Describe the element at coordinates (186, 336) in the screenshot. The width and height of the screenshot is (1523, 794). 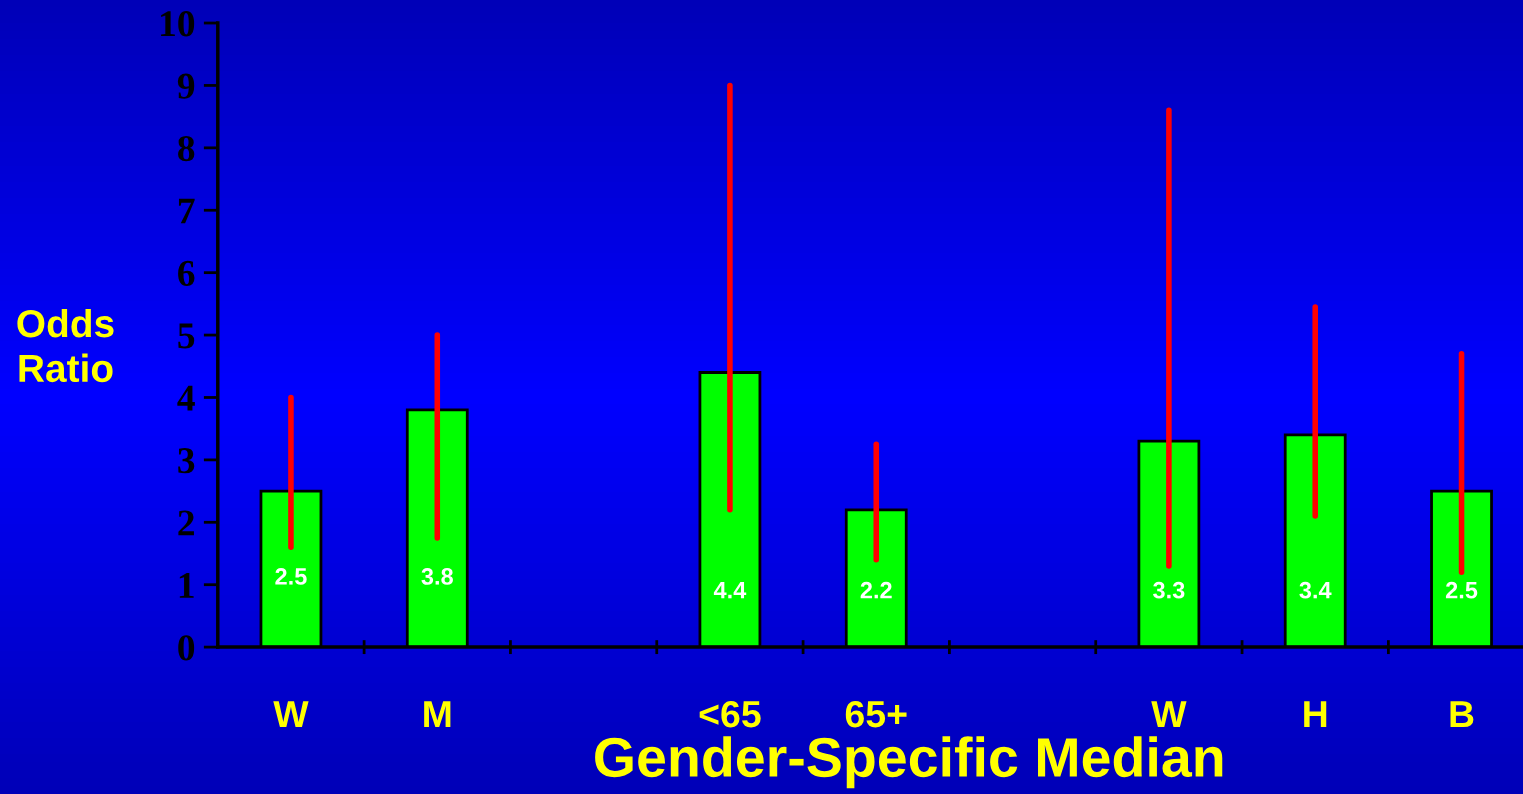
I see `y-tick-label: 5` at that location.